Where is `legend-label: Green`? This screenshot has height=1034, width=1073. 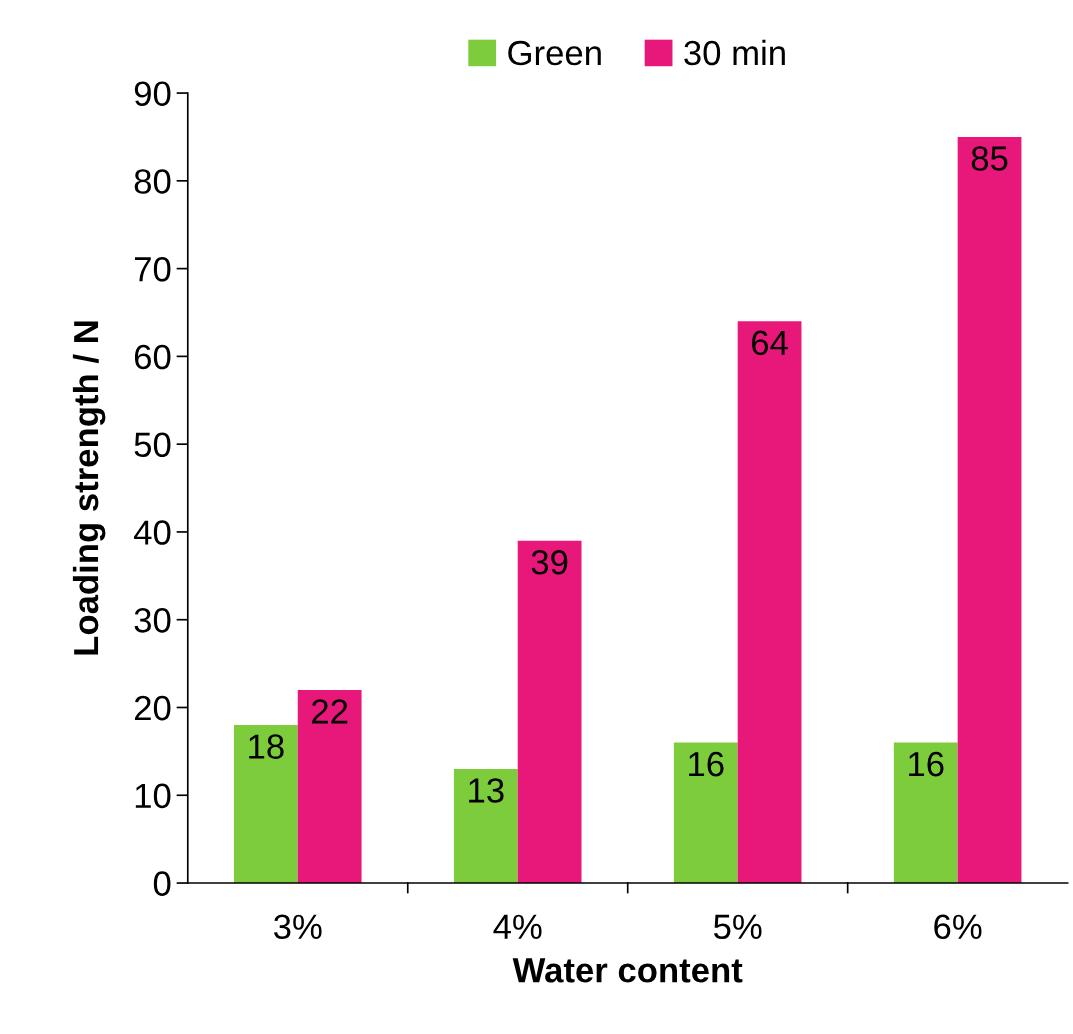 legend-label: Green is located at coordinates (554, 53).